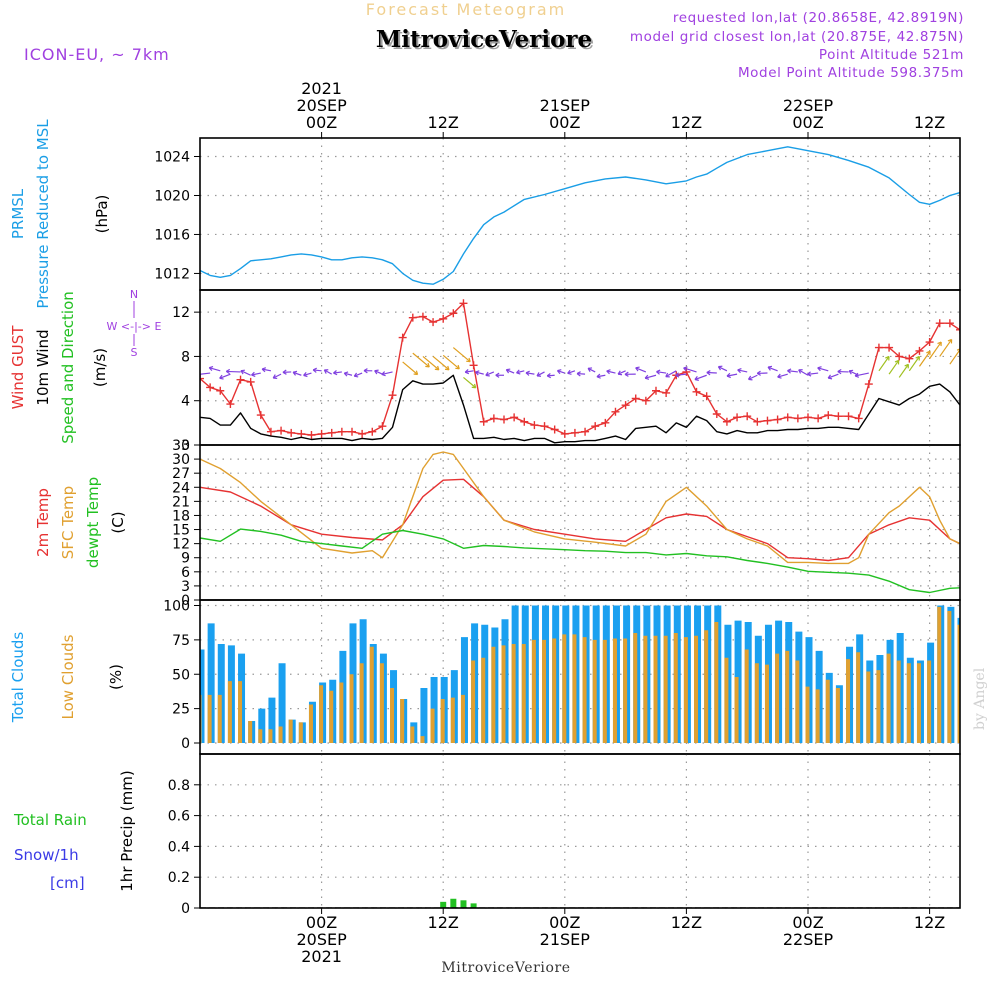 This screenshot has width=1000, height=1000. I want to click on station-title: MitroviceVeriore, so click(484, 39).